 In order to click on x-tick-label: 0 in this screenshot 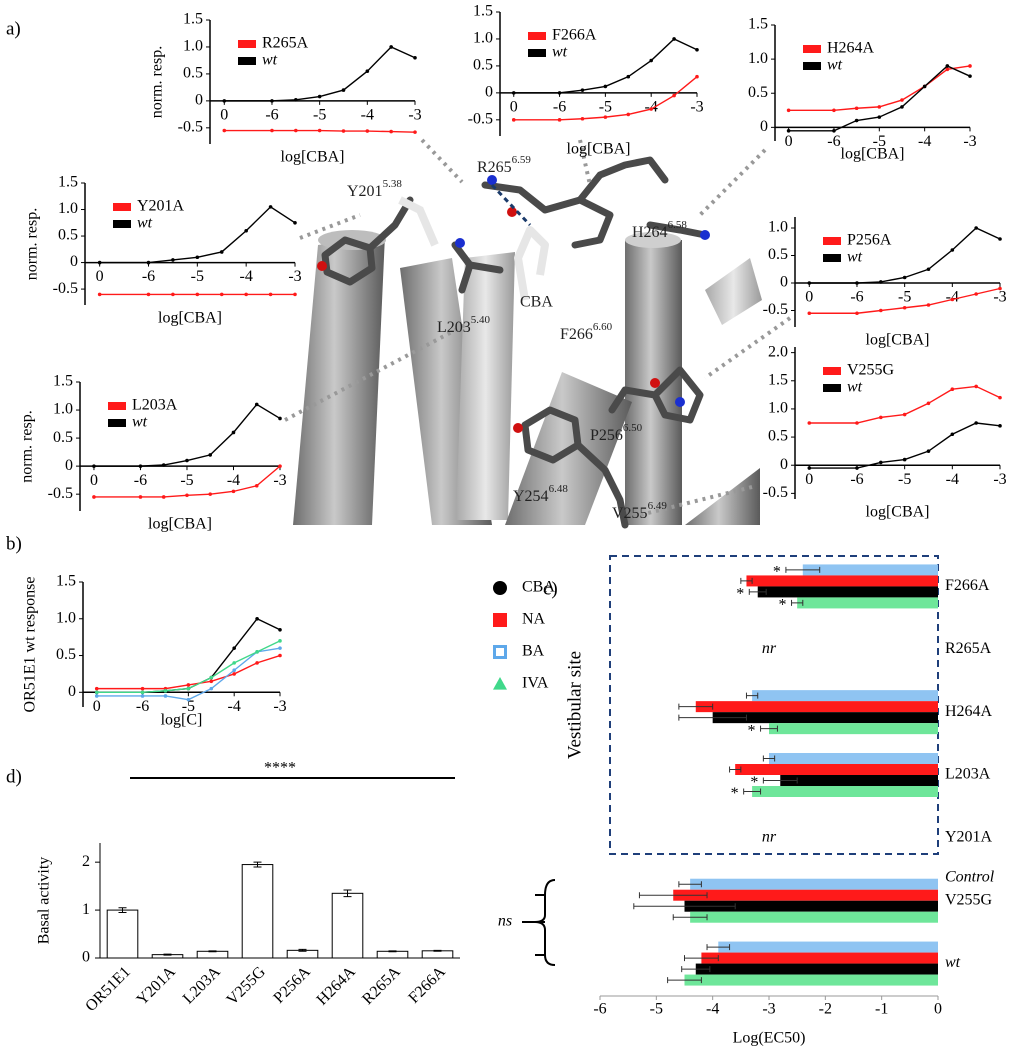, I will do `click(514, 107)`.